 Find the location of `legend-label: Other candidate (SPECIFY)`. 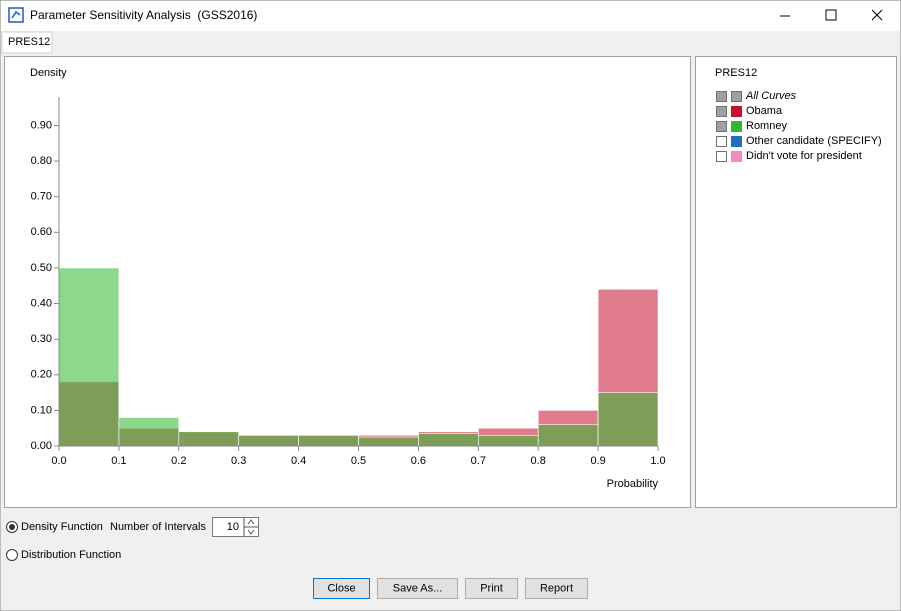

legend-label: Other candidate (SPECIFY) is located at coordinates (814, 141).